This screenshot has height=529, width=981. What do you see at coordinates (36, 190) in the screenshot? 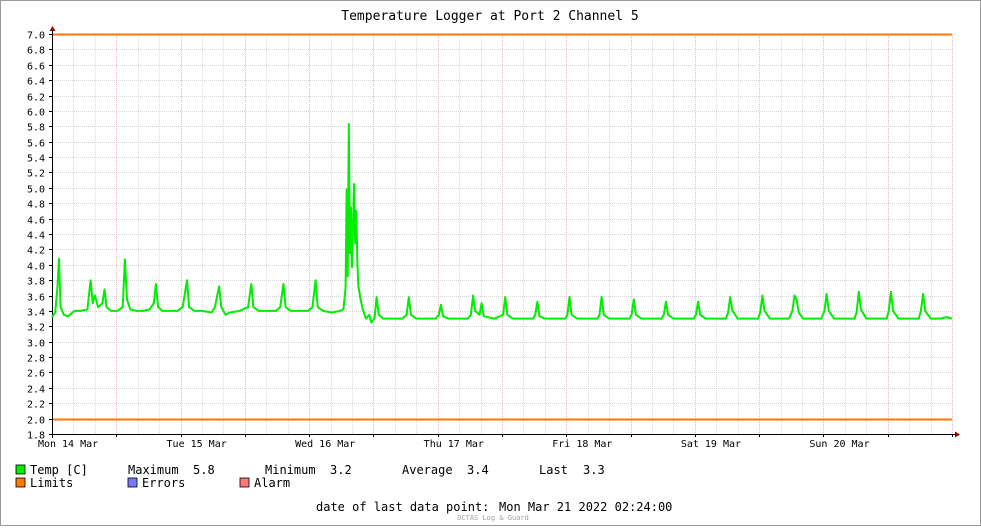
I see `y-tick-label: 5.0` at bounding box center [36, 190].